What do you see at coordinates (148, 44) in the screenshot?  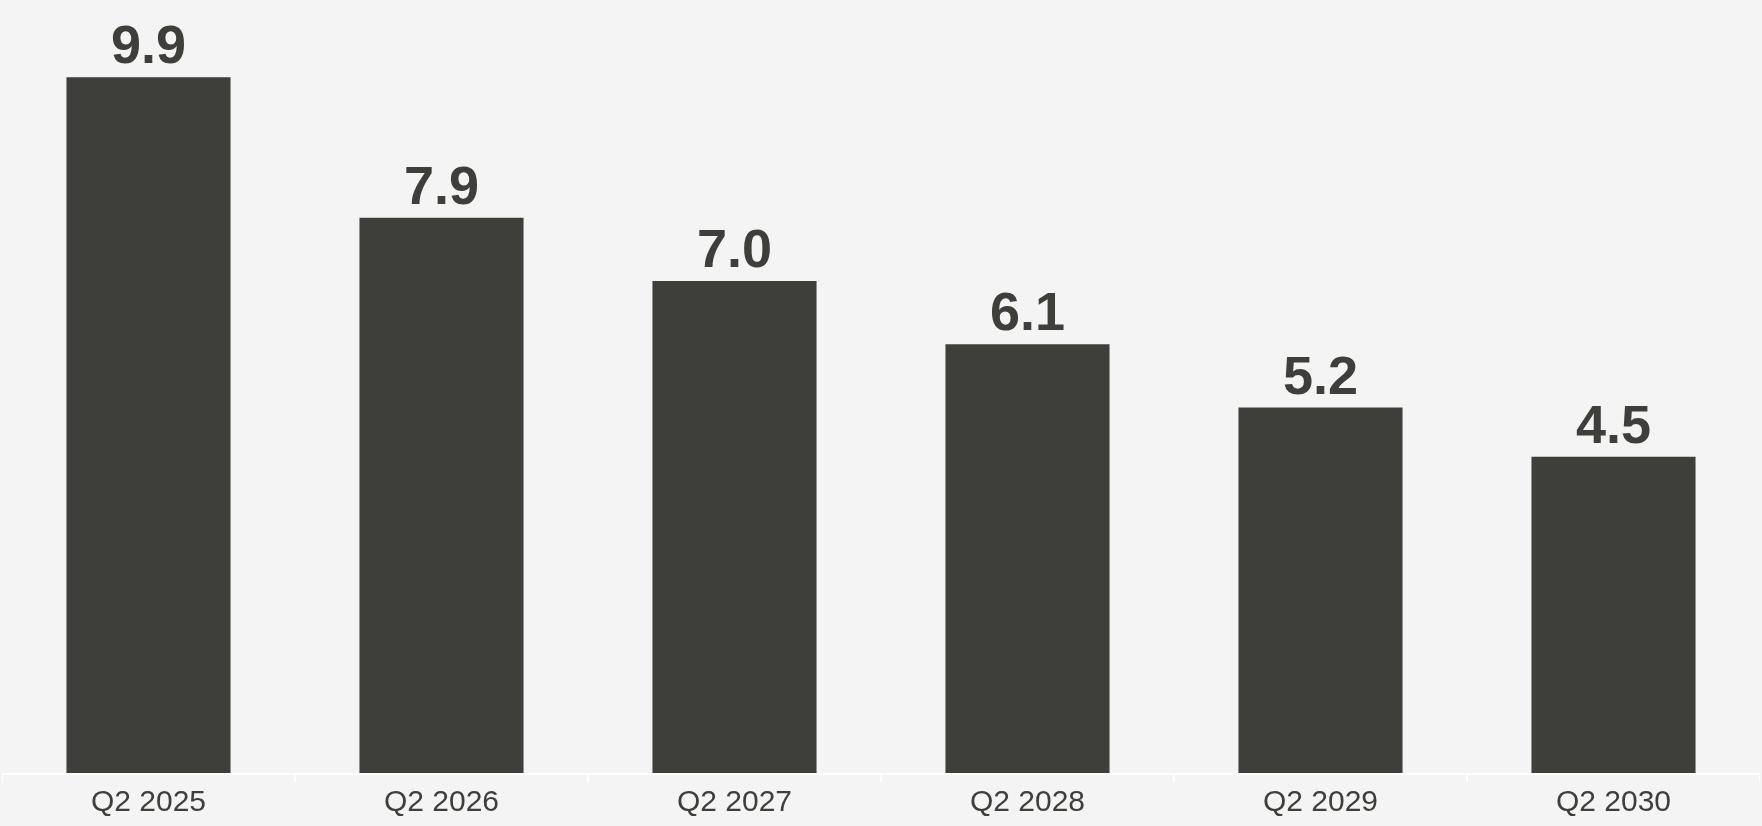 I see `data-label: 9.9` at bounding box center [148, 44].